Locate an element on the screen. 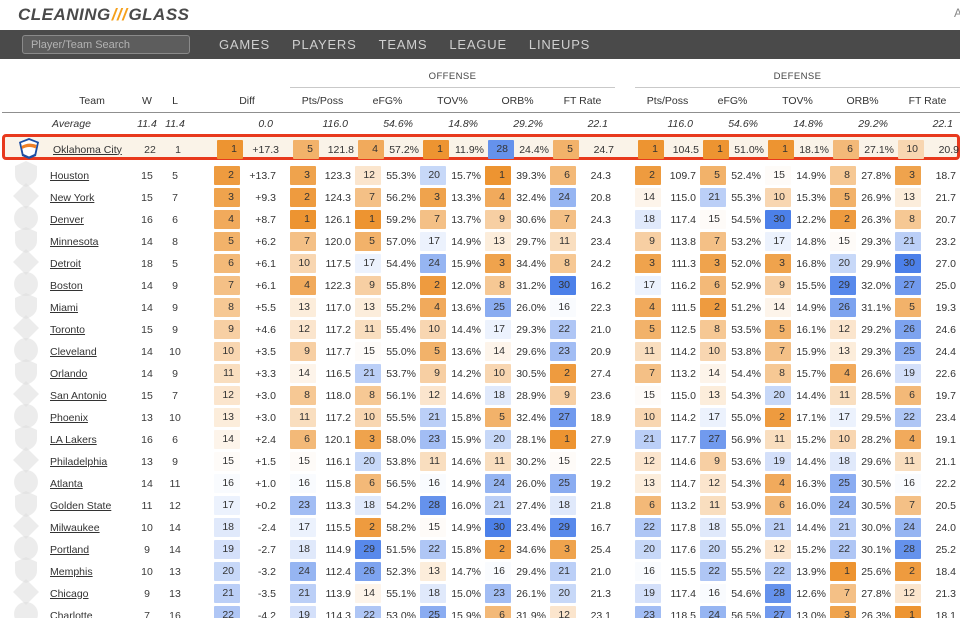  diff-value: +6.2 is located at coordinates (265, 241).